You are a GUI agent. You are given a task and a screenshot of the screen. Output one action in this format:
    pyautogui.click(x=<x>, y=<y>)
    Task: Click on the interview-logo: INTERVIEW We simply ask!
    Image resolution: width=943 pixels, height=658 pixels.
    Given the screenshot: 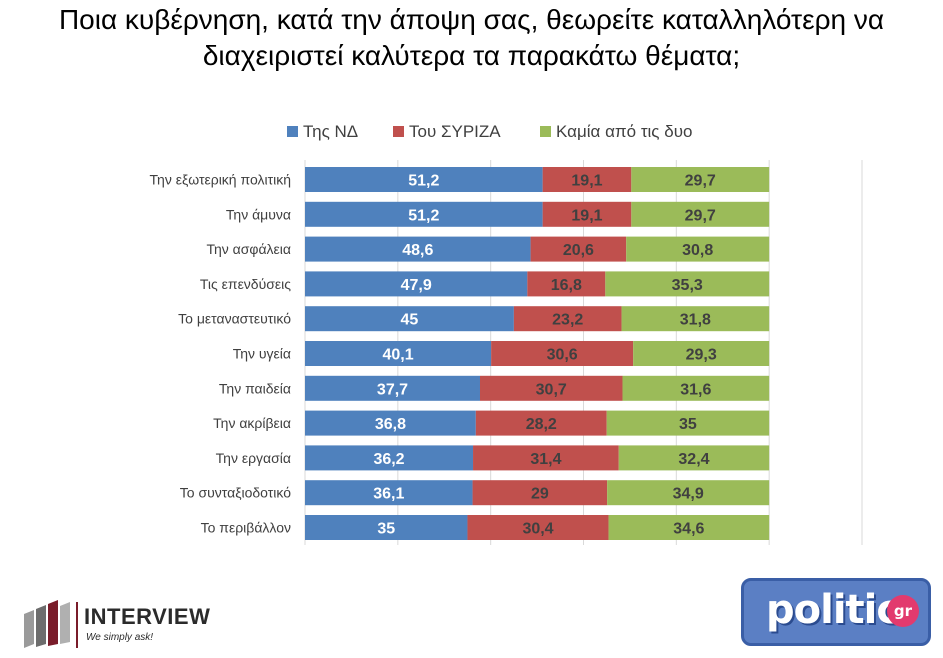 What is the action you would take?
    pyautogui.click(x=125, y=626)
    